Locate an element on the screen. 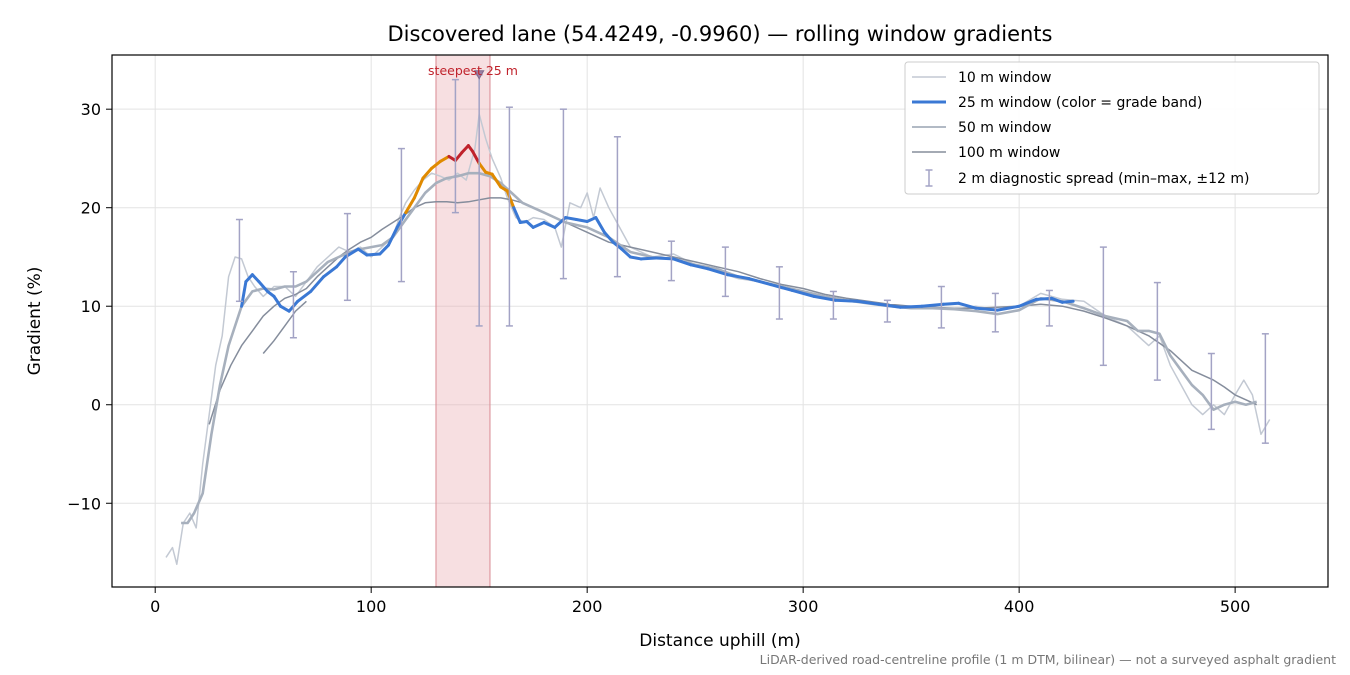 The image size is (1350, 675). steepest-annotation: steepest 25 m is located at coordinates (473, 70).